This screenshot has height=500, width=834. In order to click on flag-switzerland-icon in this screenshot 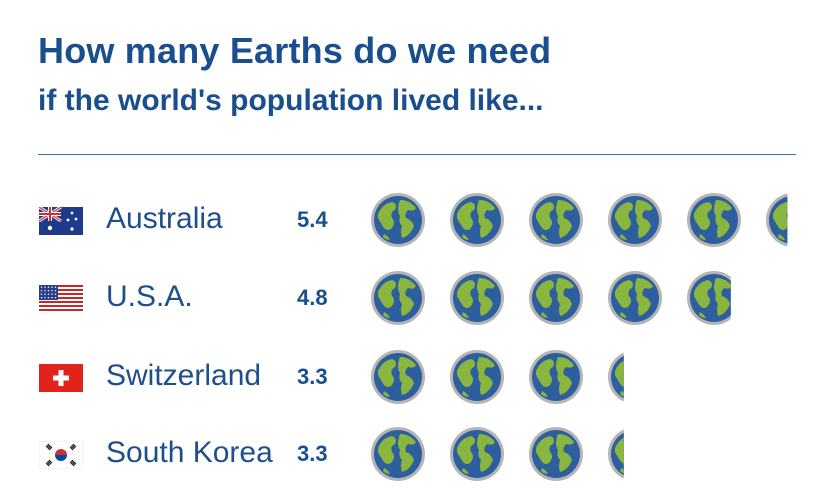, I will do `click(61, 378)`.